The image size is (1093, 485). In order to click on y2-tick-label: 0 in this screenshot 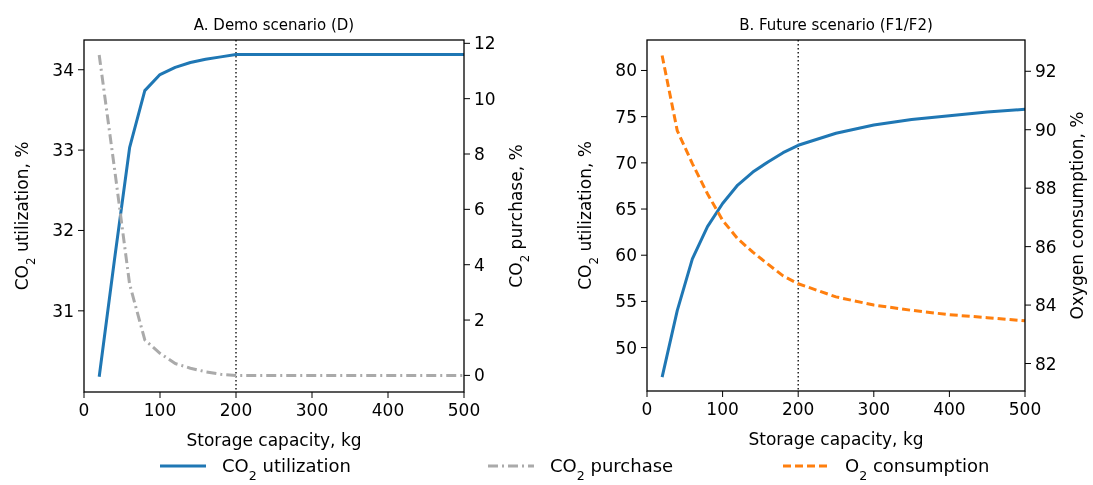, I will do `click(479, 375)`.